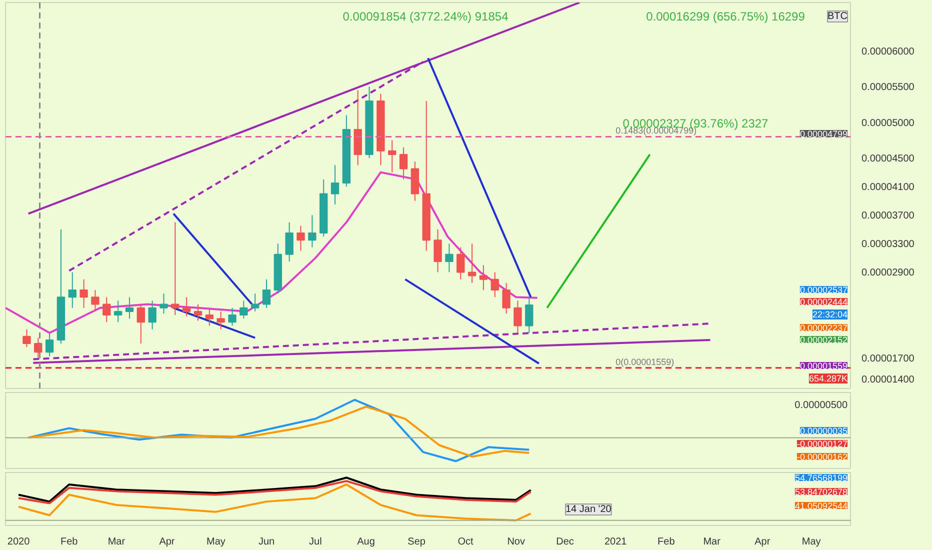  I want to click on annotation: 0.00002237, so click(824, 328).